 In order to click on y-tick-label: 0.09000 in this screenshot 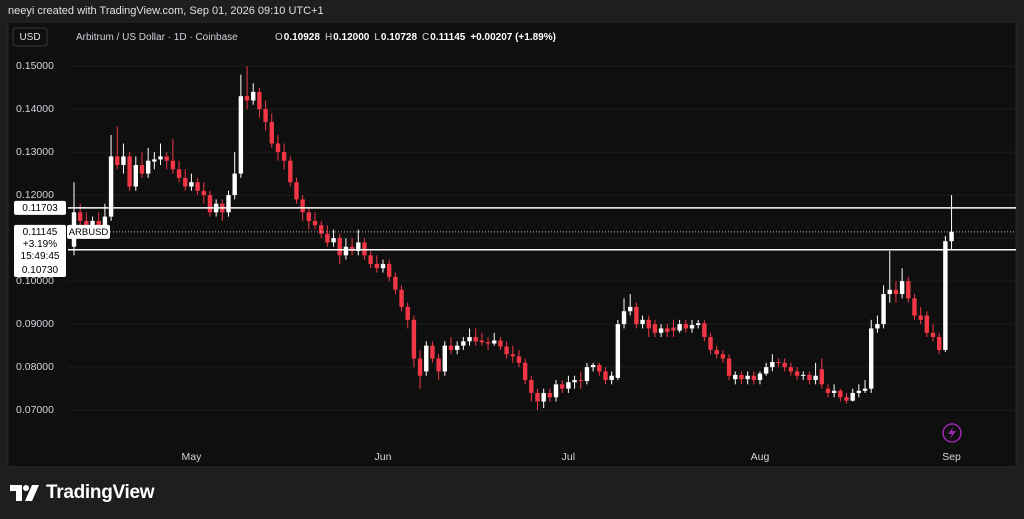, I will do `click(35, 324)`.